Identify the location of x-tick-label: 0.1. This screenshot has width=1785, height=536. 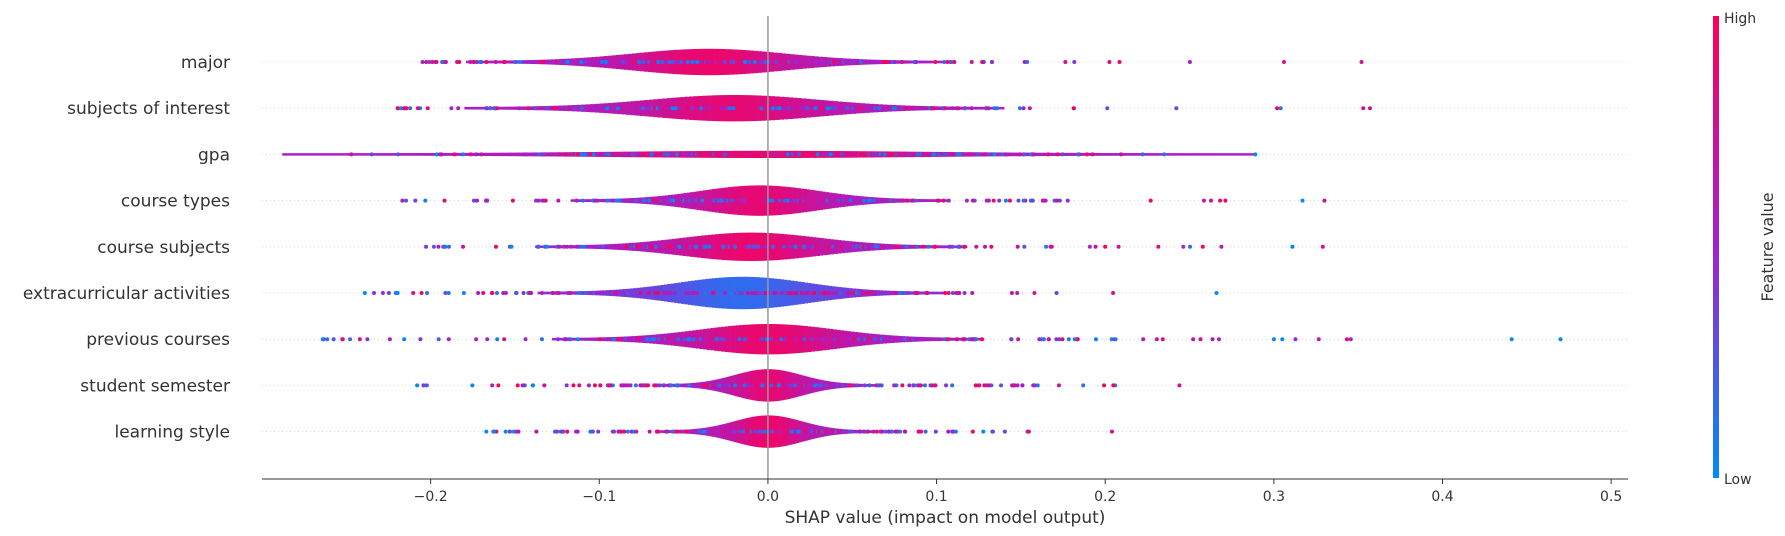
(936, 497).